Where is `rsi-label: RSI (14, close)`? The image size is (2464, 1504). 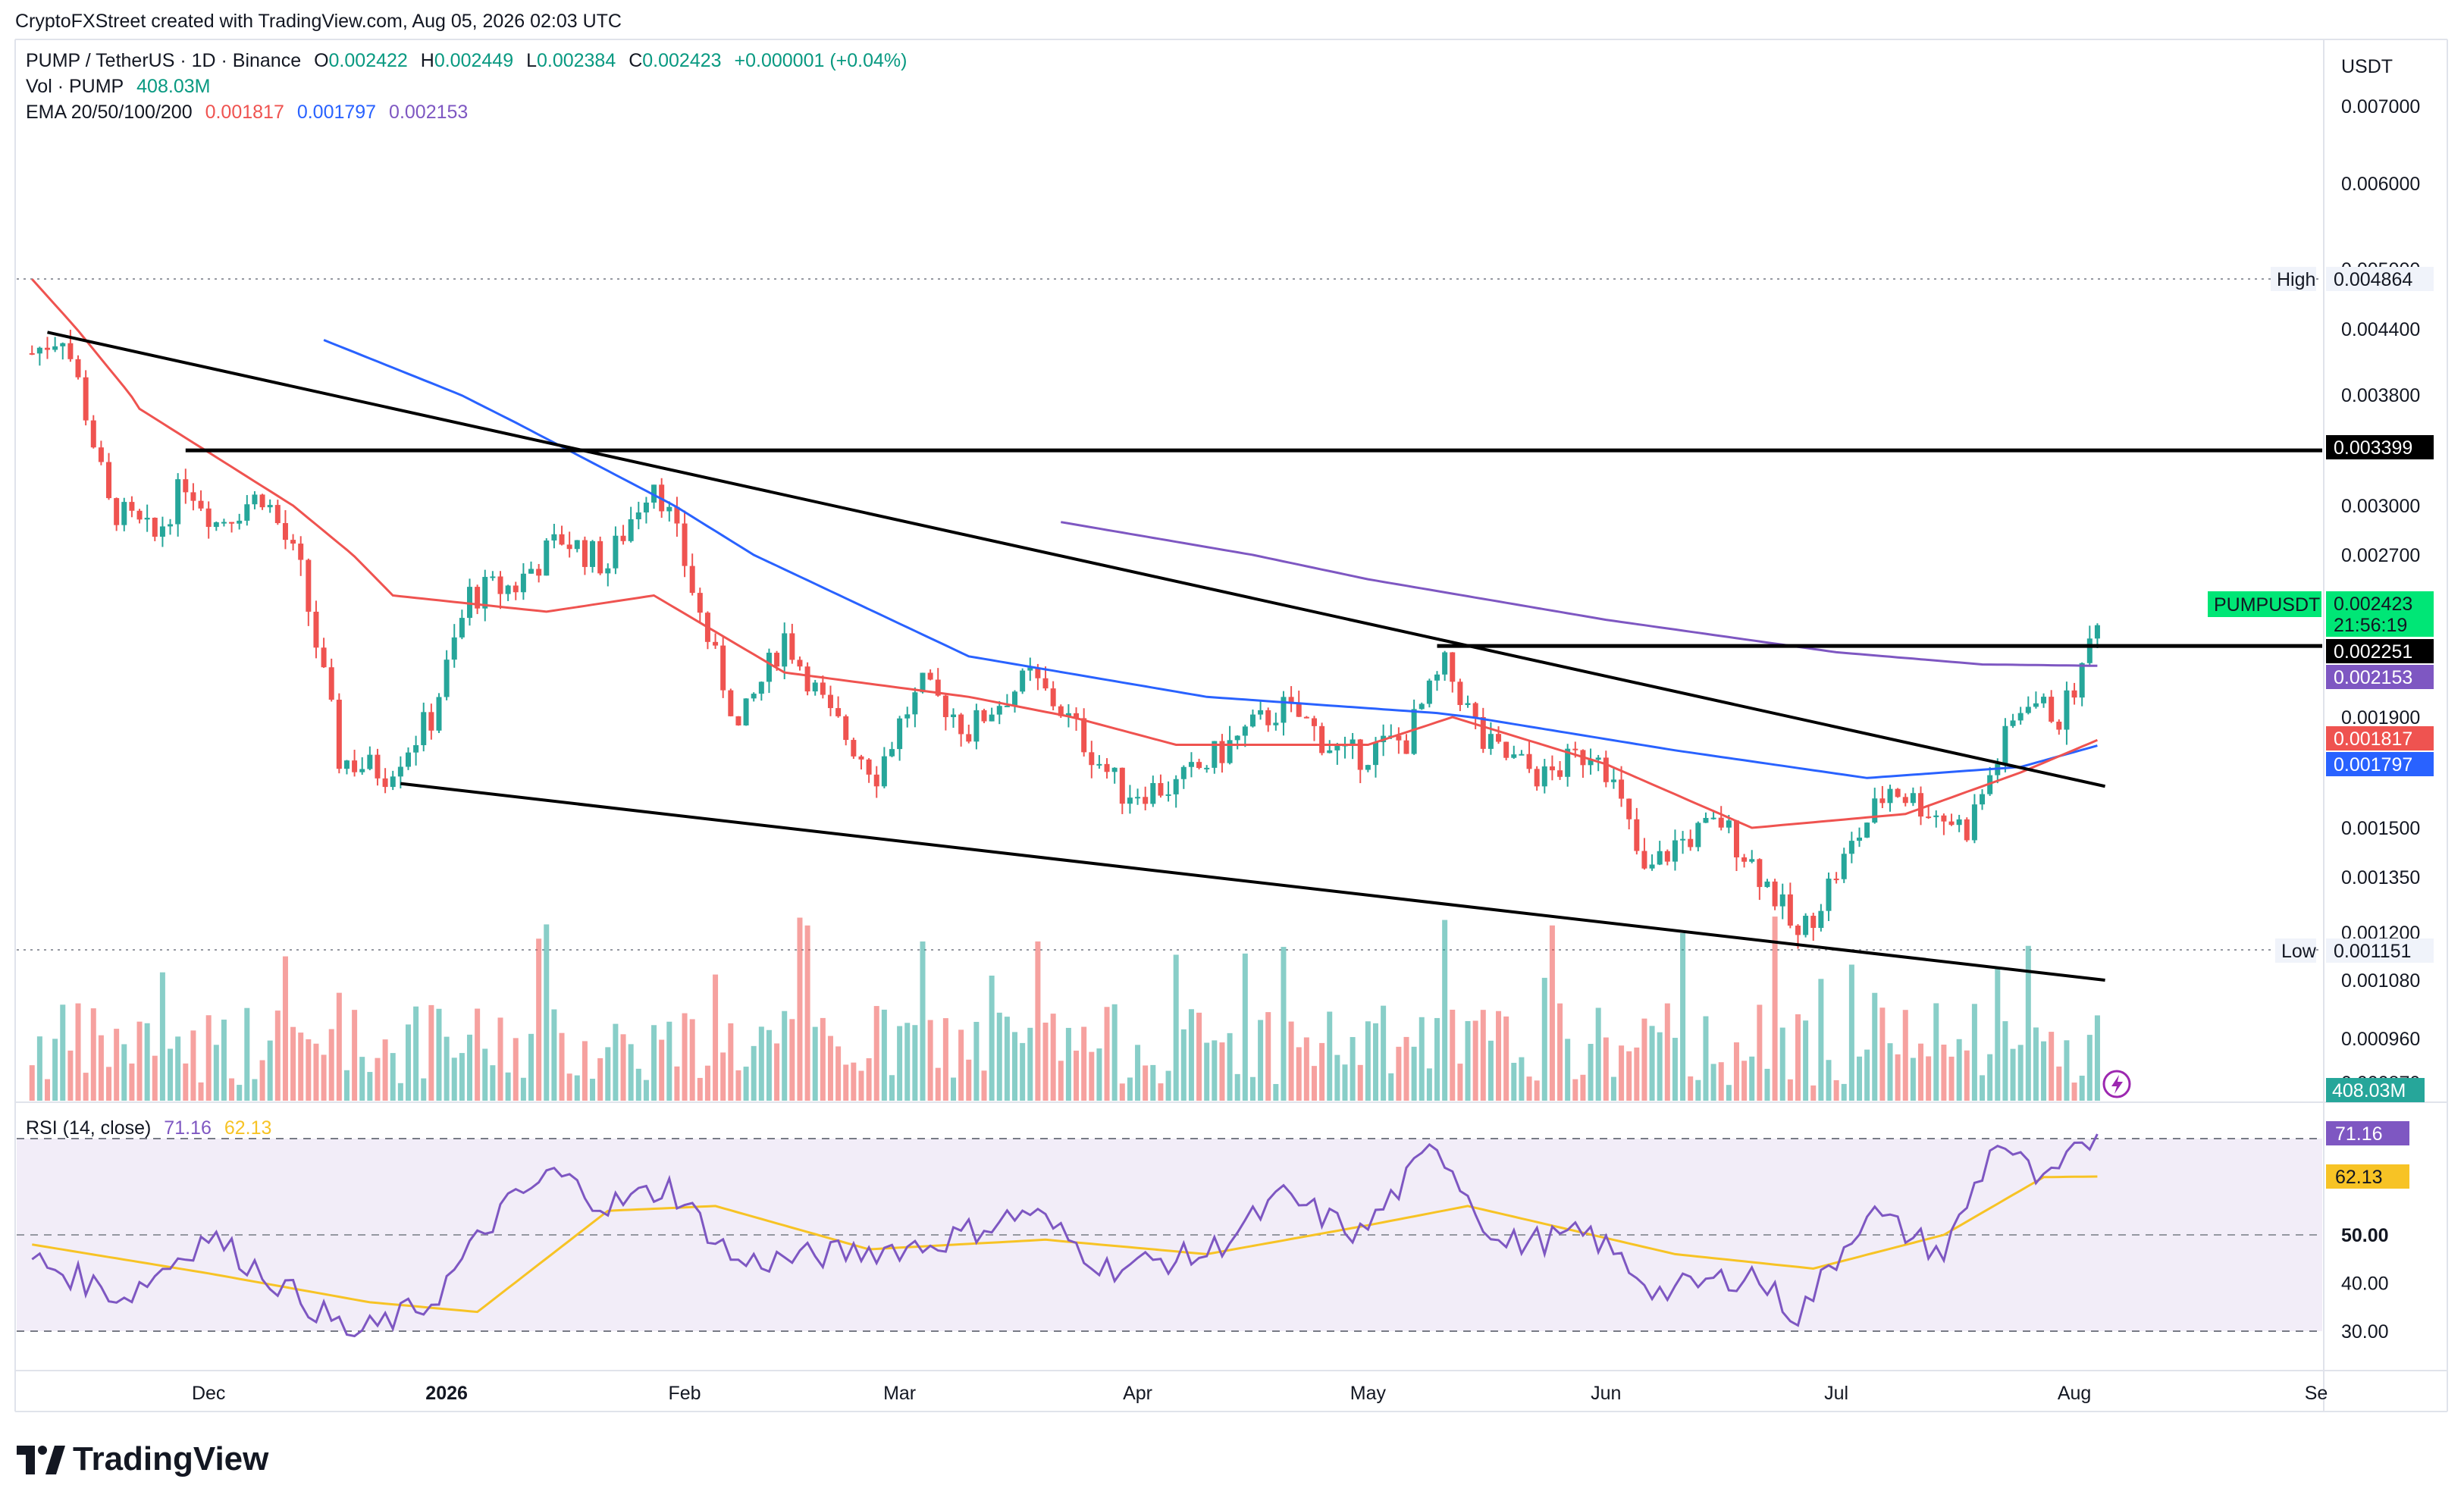 rsi-label: RSI (14, close) is located at coordinates (89, 1128).